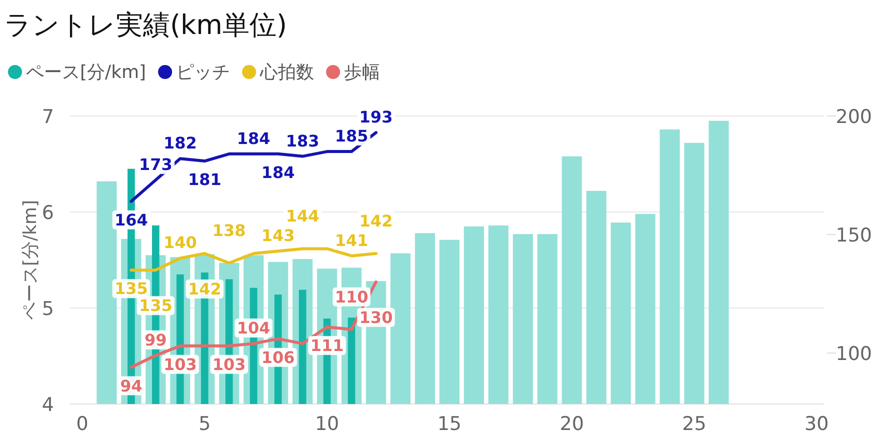  I want to click on chart-title: ラントレ実績(km単位), so click(146, 25).